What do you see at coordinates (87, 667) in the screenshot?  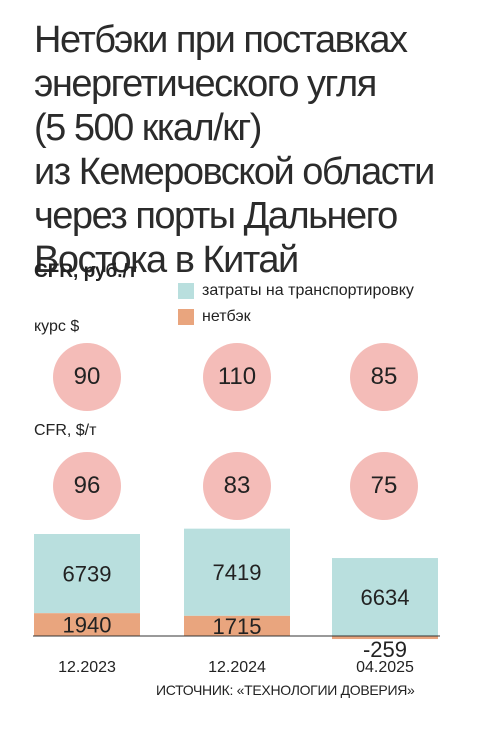 I see `x-tick-12.2023: 12.2023` at bounding box center [87, 667].